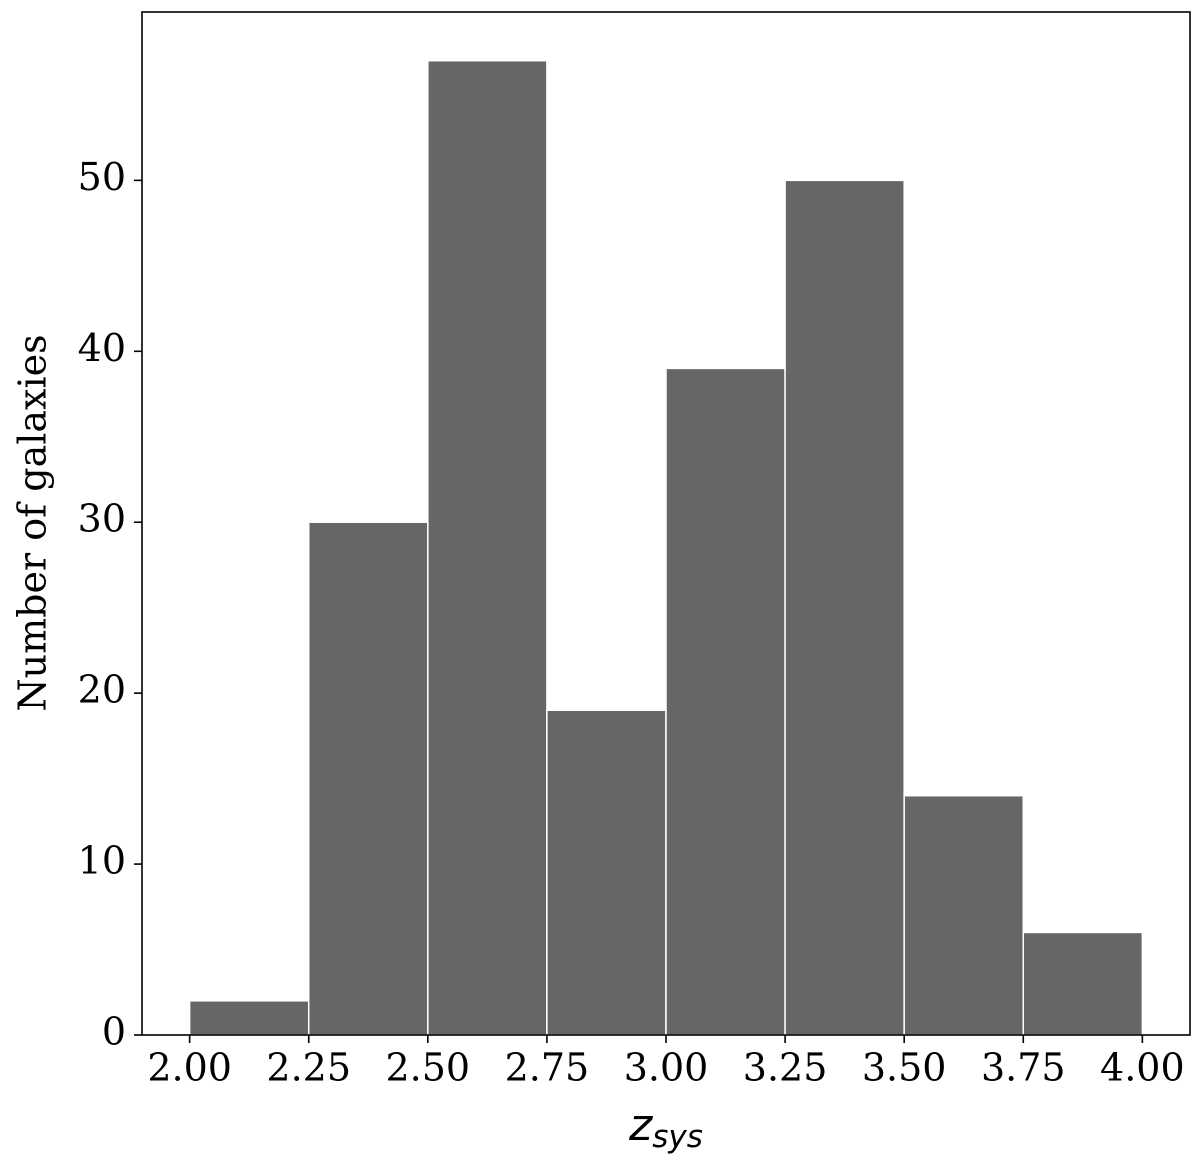  Describe the element at coordinates (114, 1032) in the screenshot. I see `y-tick-label: 0` at that location.